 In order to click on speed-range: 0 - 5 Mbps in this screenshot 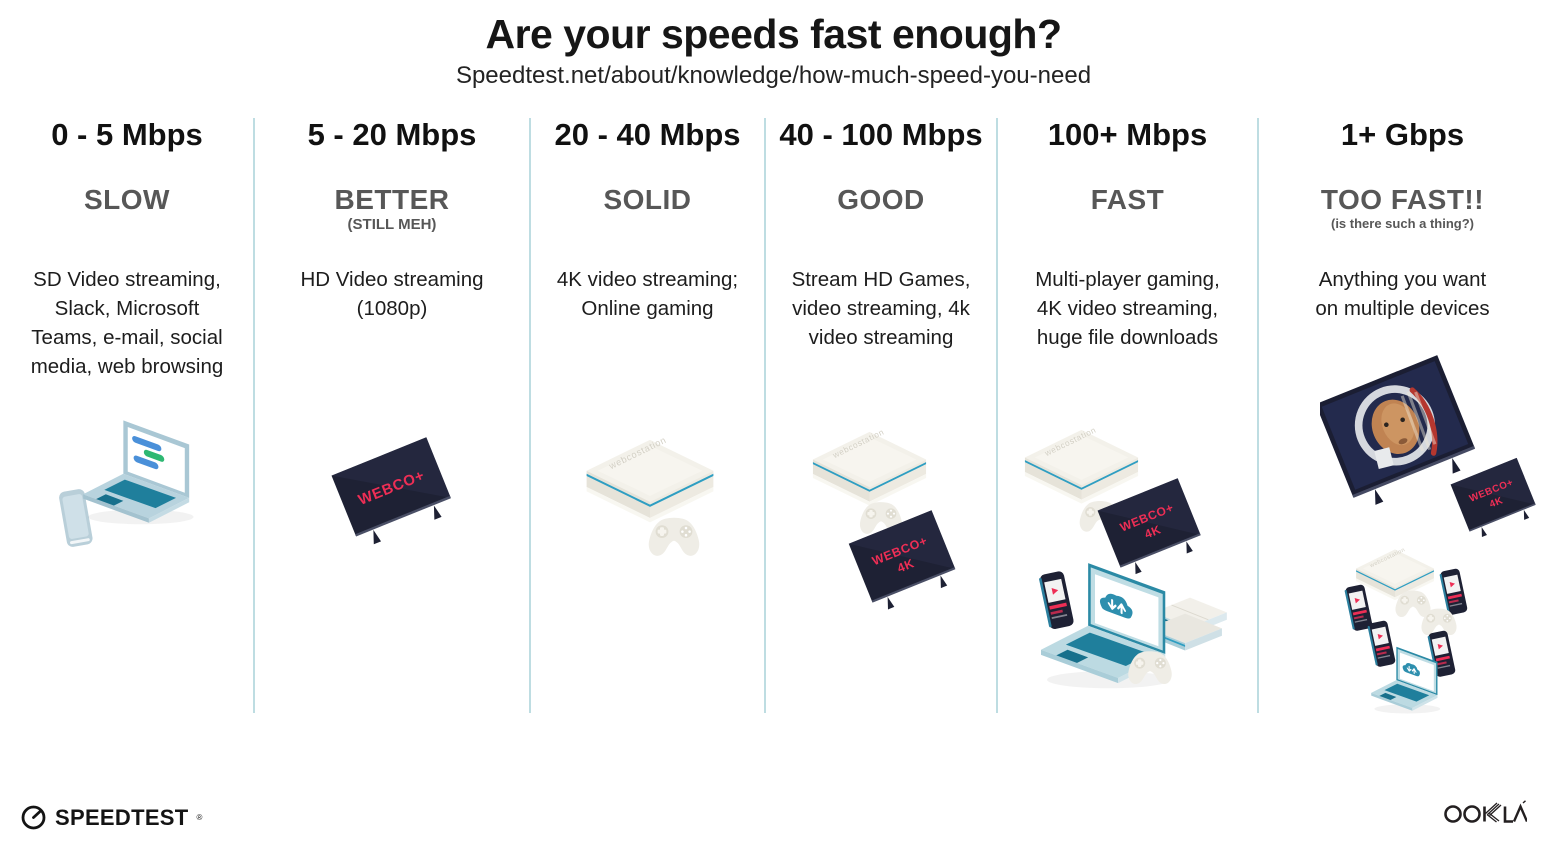, I will do `click(127, 134)`.